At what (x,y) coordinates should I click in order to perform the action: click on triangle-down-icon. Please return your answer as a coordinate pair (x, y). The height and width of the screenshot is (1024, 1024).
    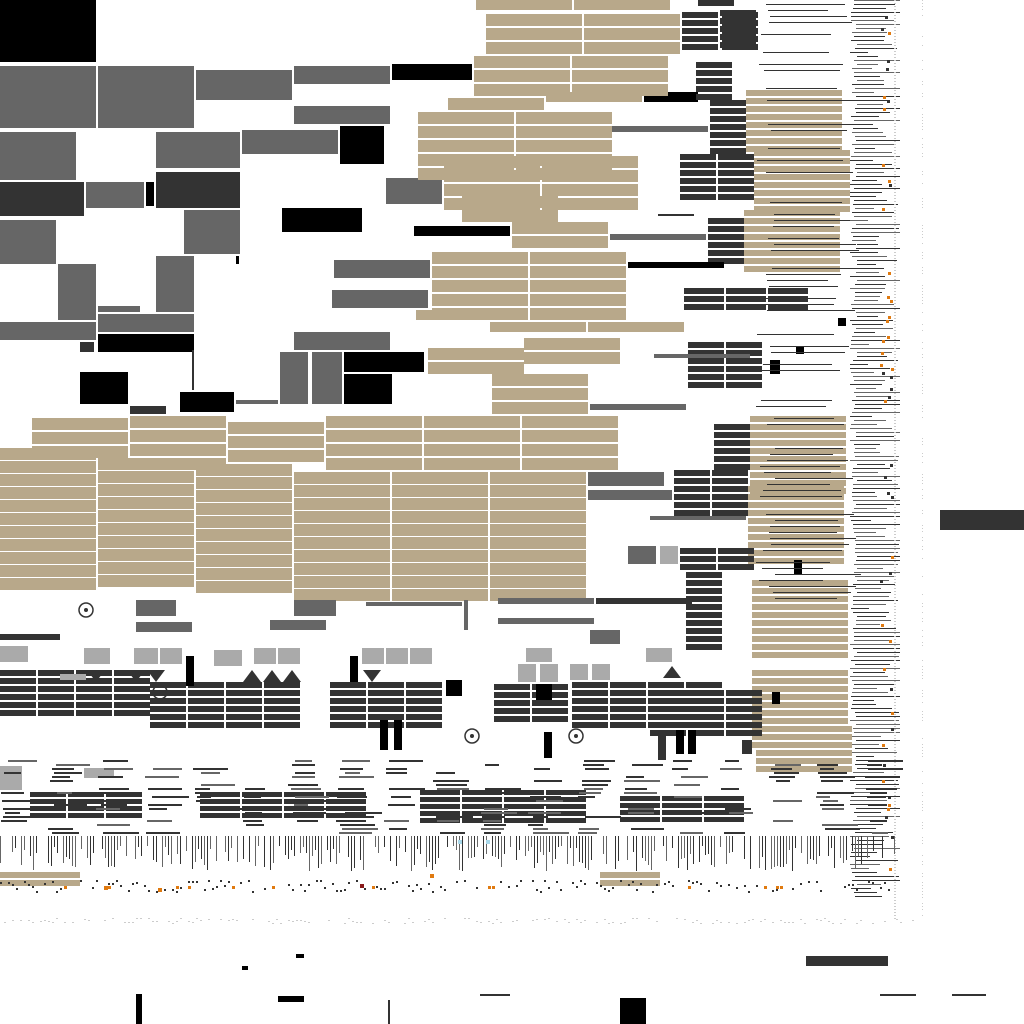
    Looking at the image, I should click on (156, 676).